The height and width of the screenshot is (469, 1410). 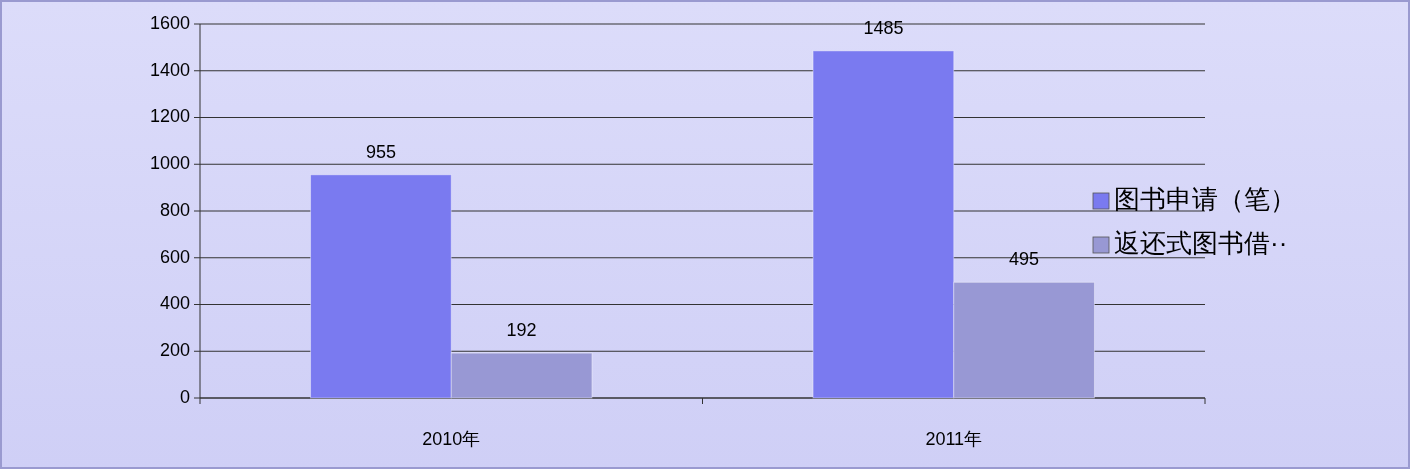 What do you see at coordinates (169, 116) in the screenshot?
I see `y-tick-label: 1200` at bounding box center [169, 116].